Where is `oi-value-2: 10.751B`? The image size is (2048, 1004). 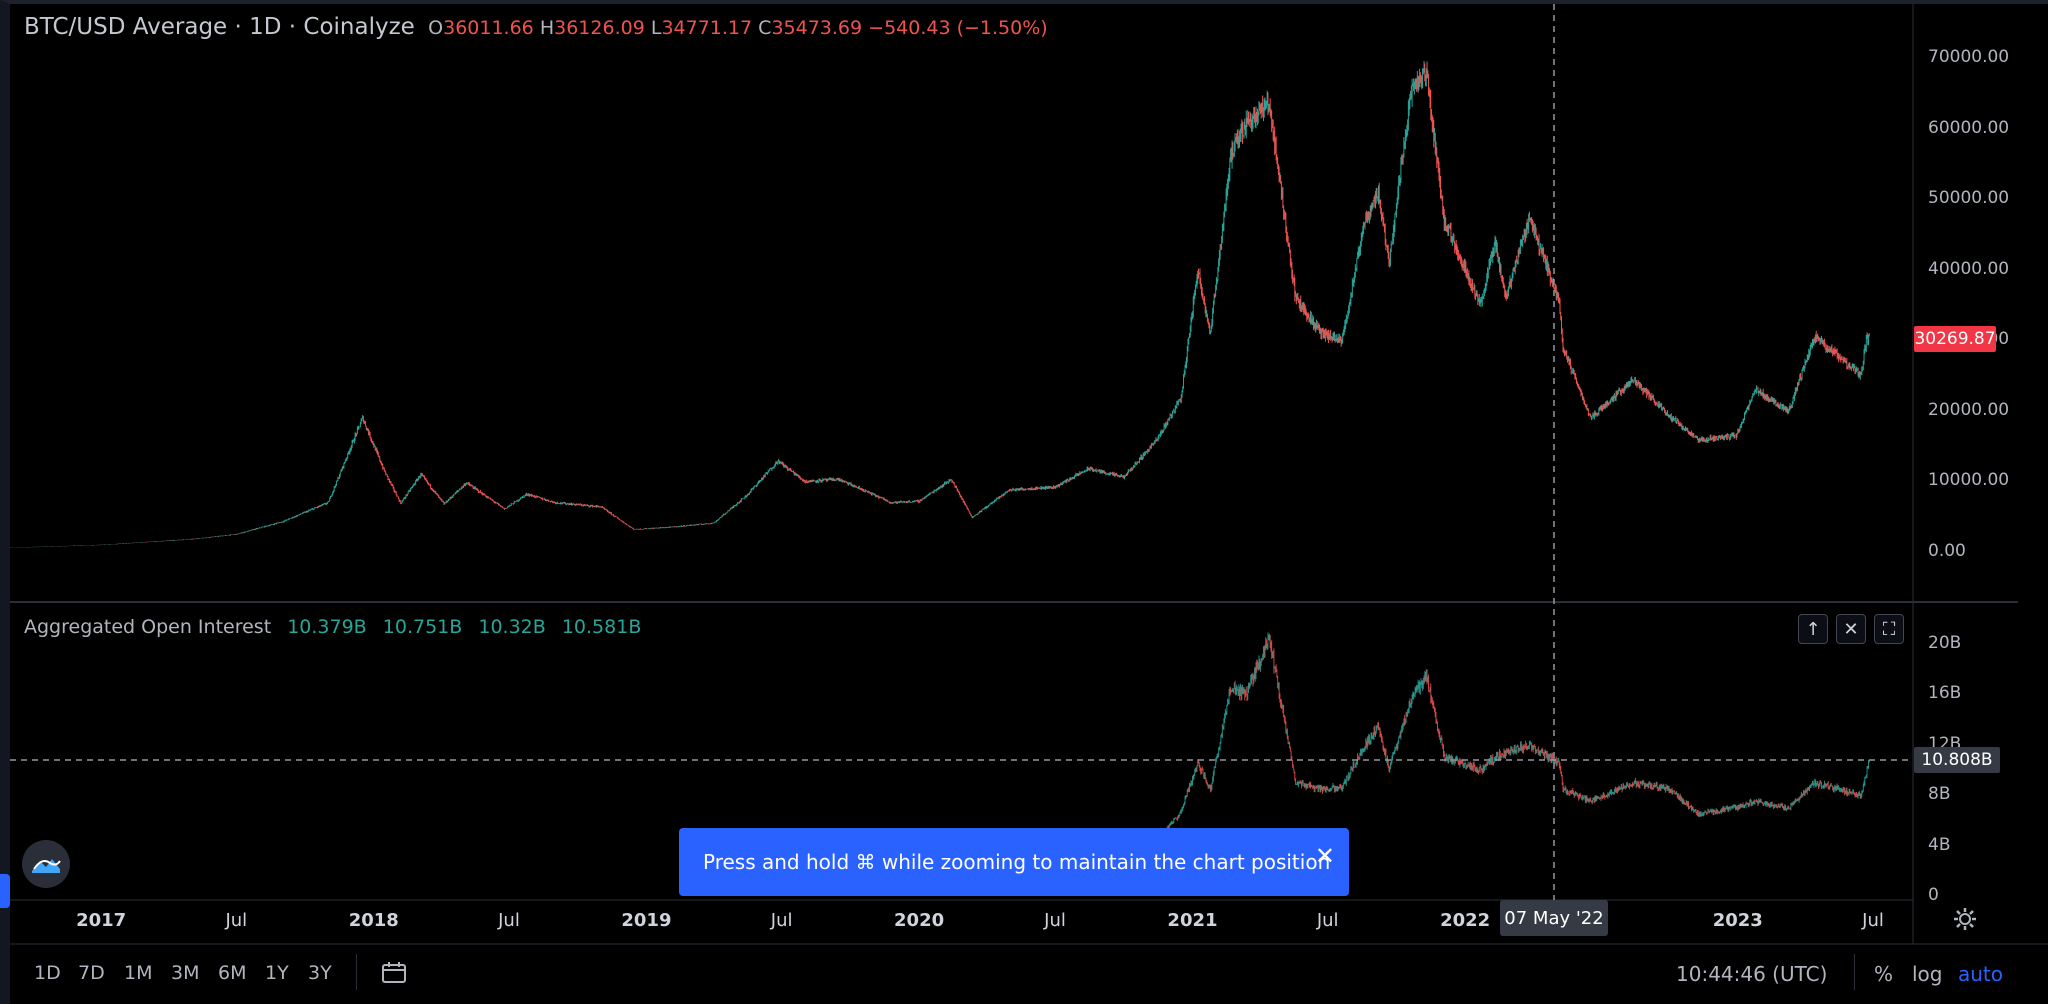 oi-value-2: 10.751B is located at coordinates (422, 627).